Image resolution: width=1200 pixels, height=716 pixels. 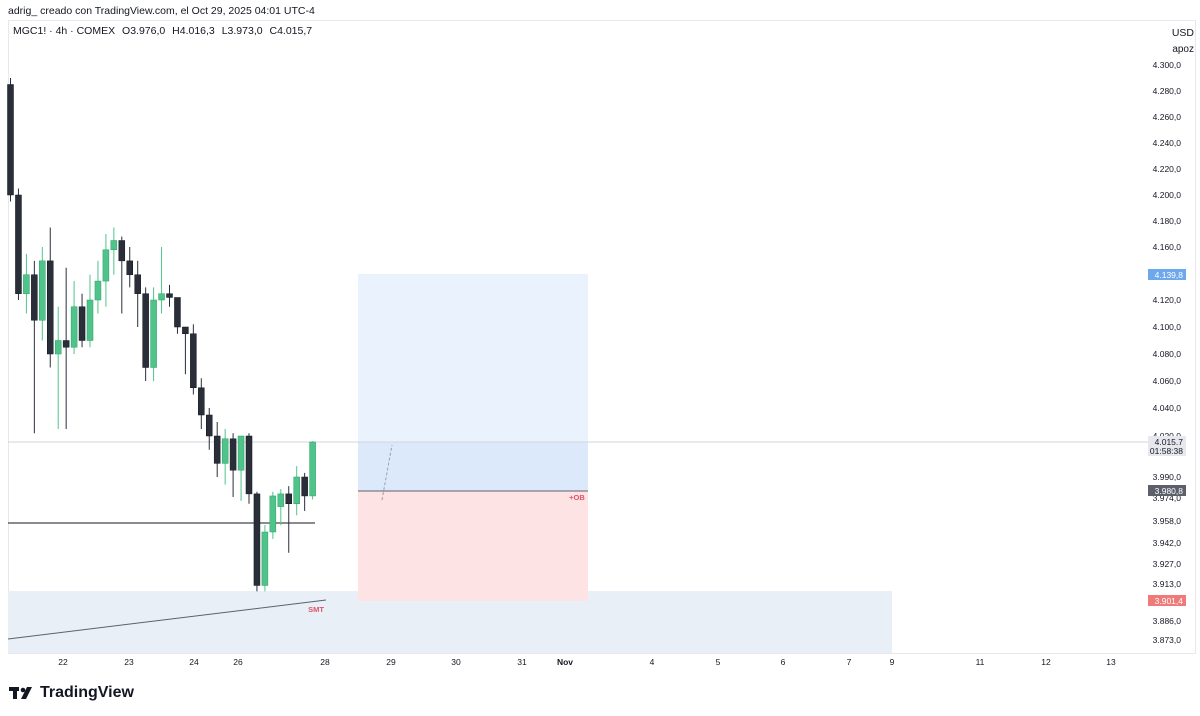 What do you see at coordinates (1167, 543) in the screenshot?
I see `y-axis-tick-label: 3.942,0` at bounding box center [1167, 543].